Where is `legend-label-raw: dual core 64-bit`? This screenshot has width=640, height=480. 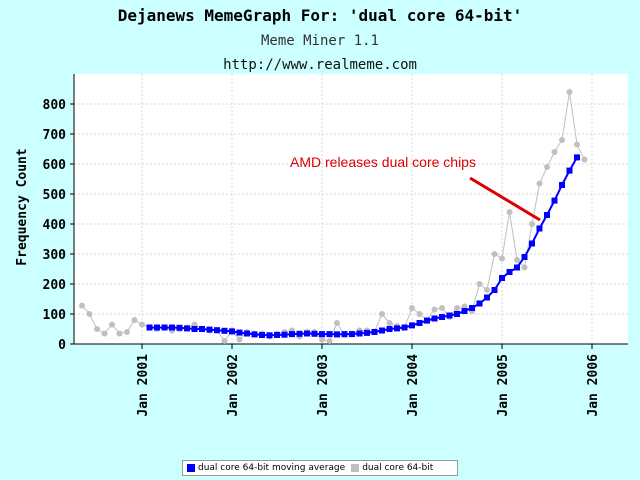
legend-label-raw: dual core 64-bit is located at coordinates (398, 468).